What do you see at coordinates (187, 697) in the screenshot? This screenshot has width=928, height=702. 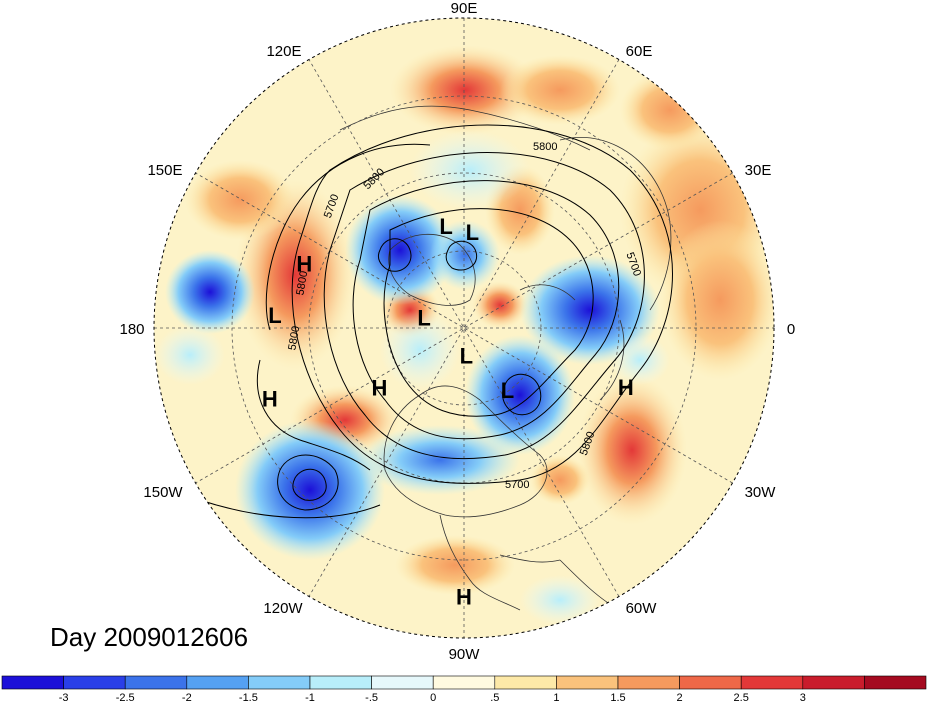 I see `colorbar-tick-label: -2` at bounding box center [187, 697].